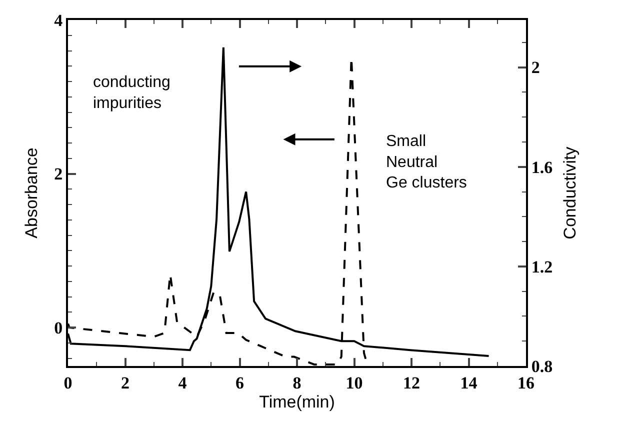 This screenshot has height=433, width=622. I want to click on x-axis-title: Time(min), so click(297, 402).